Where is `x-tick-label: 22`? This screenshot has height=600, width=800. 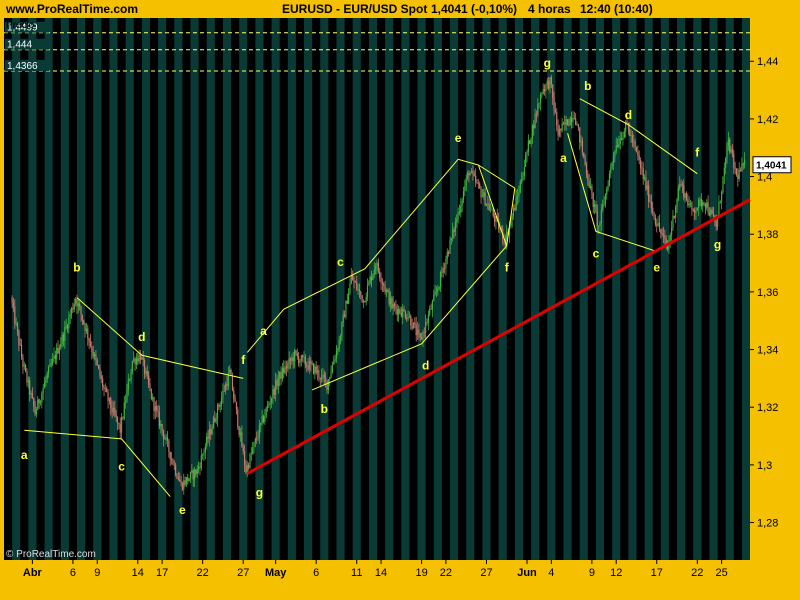
x-tick-label: 22 is located at coordinates (446, 573).